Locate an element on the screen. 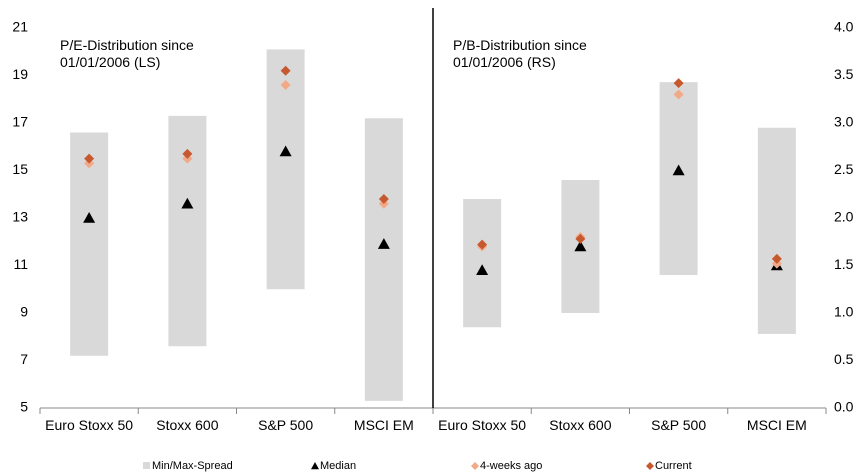 This screenshot has width=862, height=475. y-tick-label: 2.0 is located at coordinates (844, 217).